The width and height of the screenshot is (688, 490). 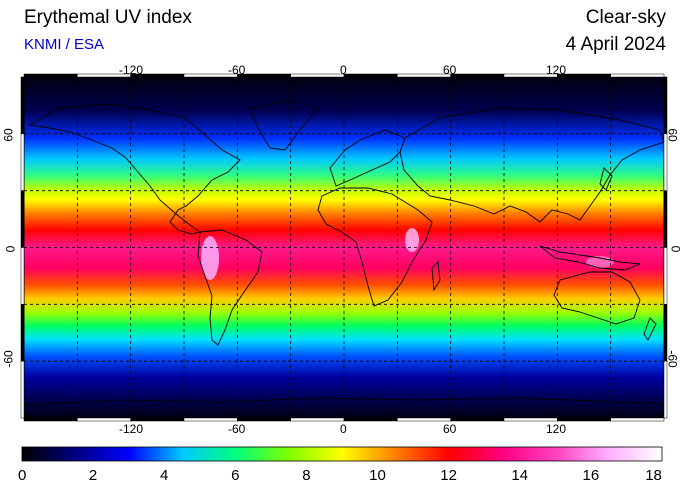 What do you see at coordinates (237, 70) in the screenshot?
I see `lon-tick-top-2: -60` at bounding box center [237, 70].